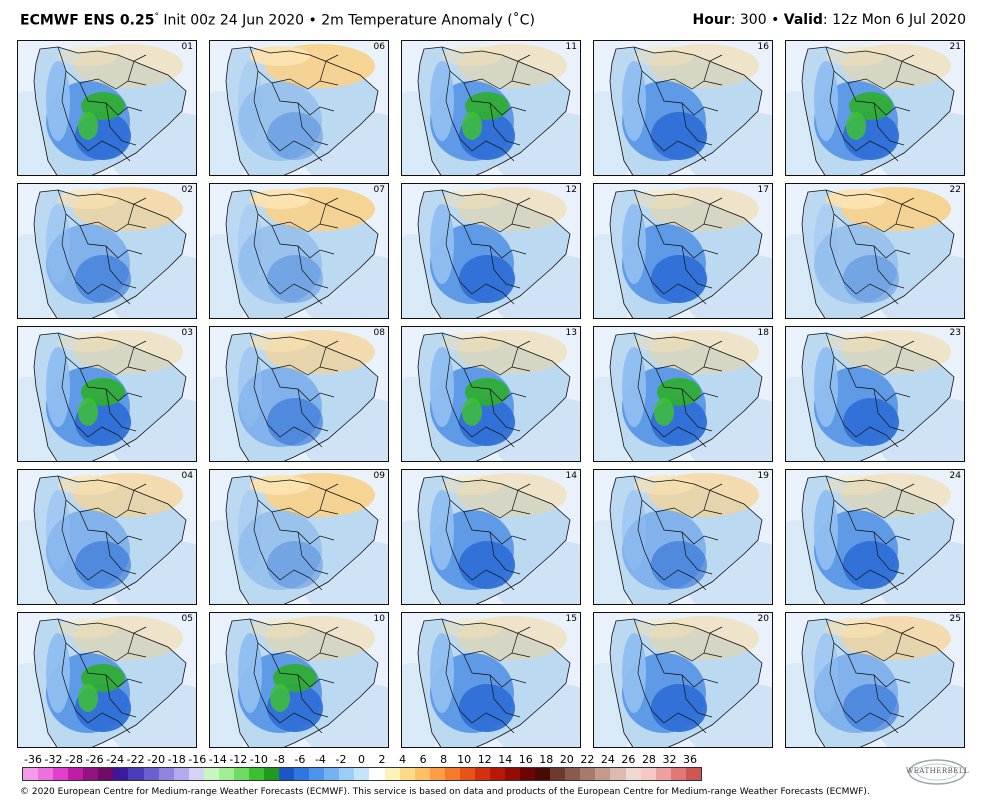 This screenshot has width=984, height=808. Describe the element at coordinates (938, 771) in the screenshot. I see `logo-text: WEATHERBELL` at that location.